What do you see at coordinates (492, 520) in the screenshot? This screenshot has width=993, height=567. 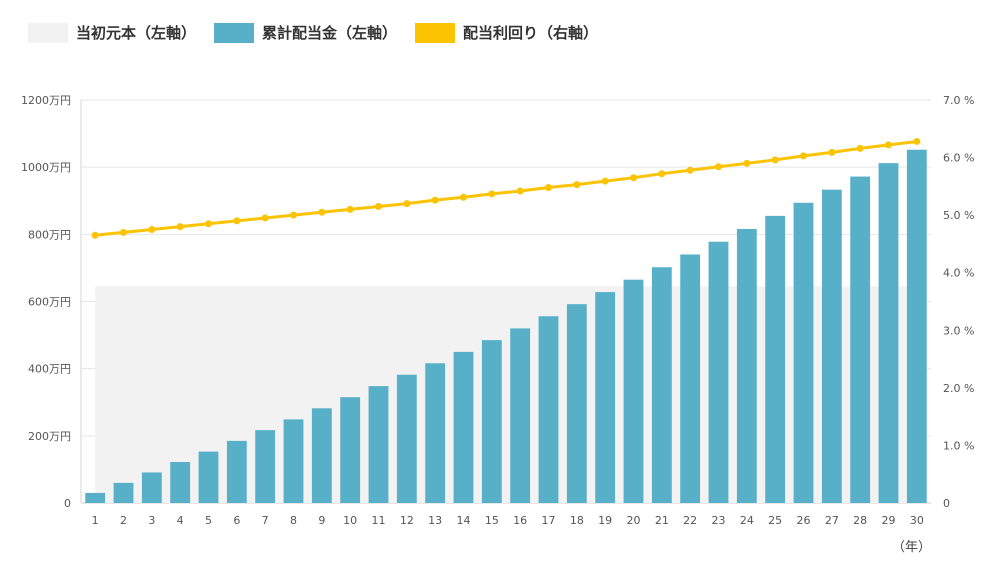 I see `x-tick-label: 15` at bounding box center [492, 520].